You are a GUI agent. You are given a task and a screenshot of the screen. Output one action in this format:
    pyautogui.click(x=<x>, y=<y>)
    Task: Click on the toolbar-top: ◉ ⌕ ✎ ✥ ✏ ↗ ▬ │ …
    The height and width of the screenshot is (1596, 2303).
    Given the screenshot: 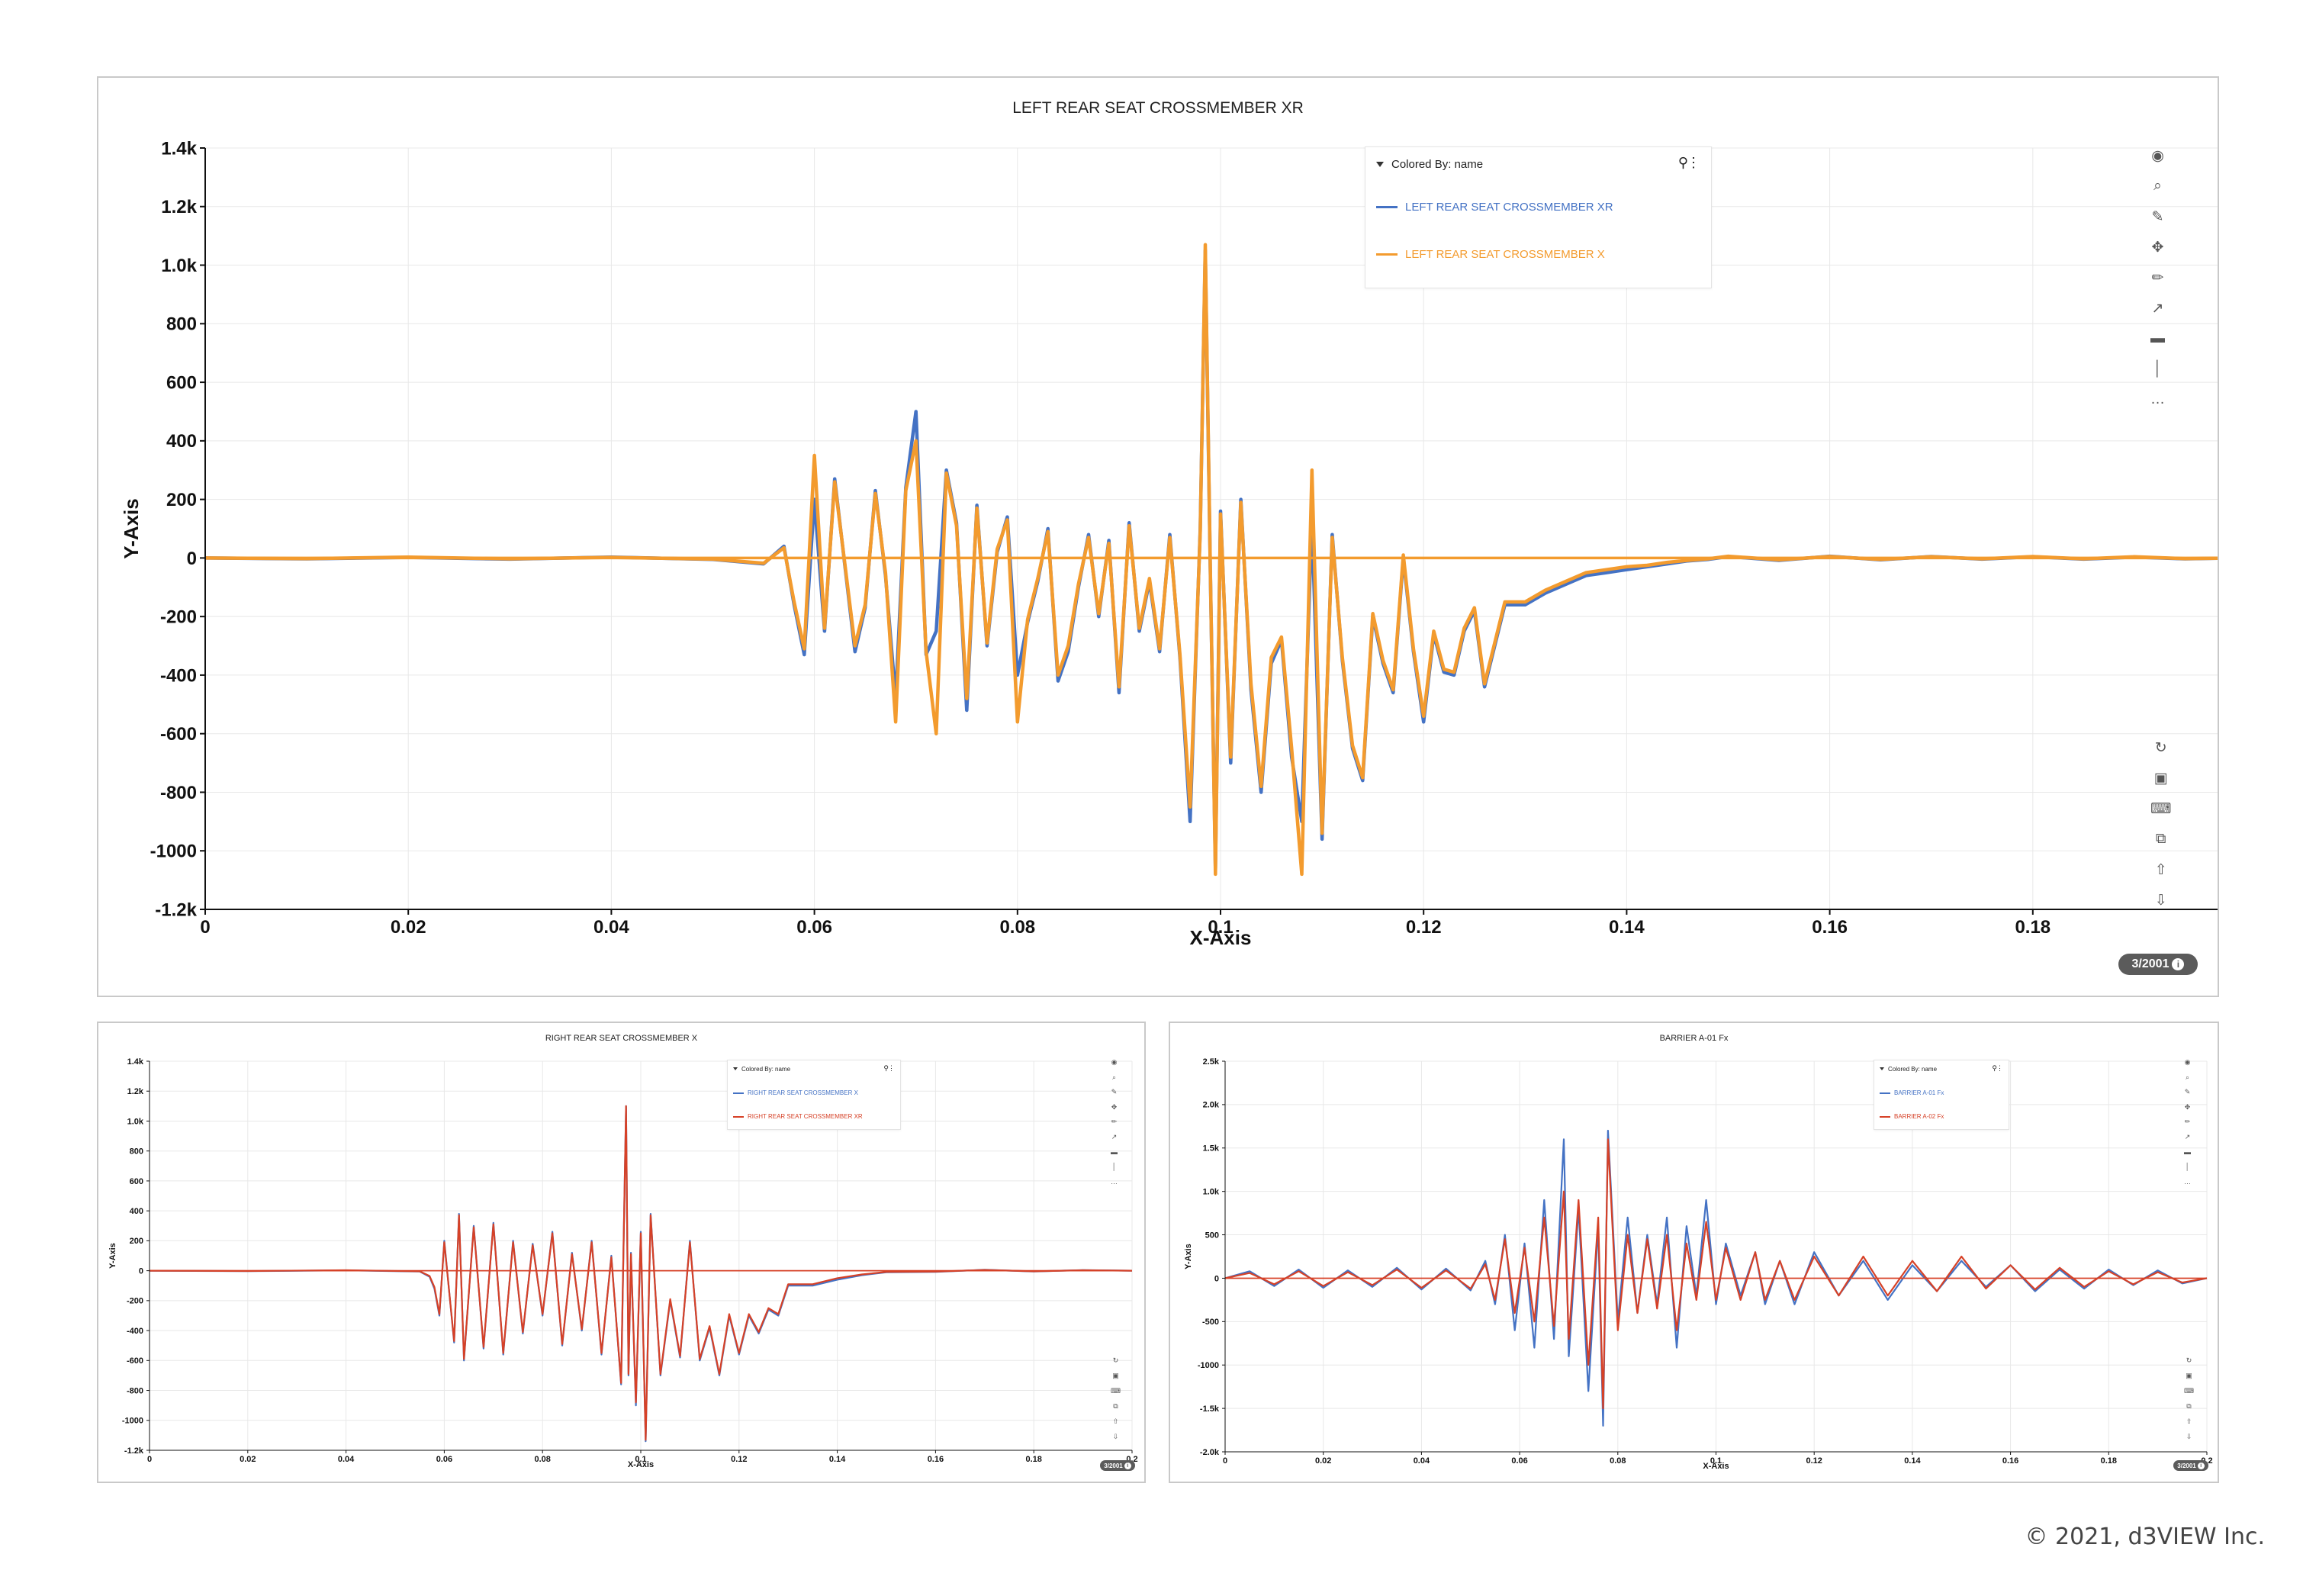 What is the action you would take?
    pyautogui.click(x=1114, y=1122)
    